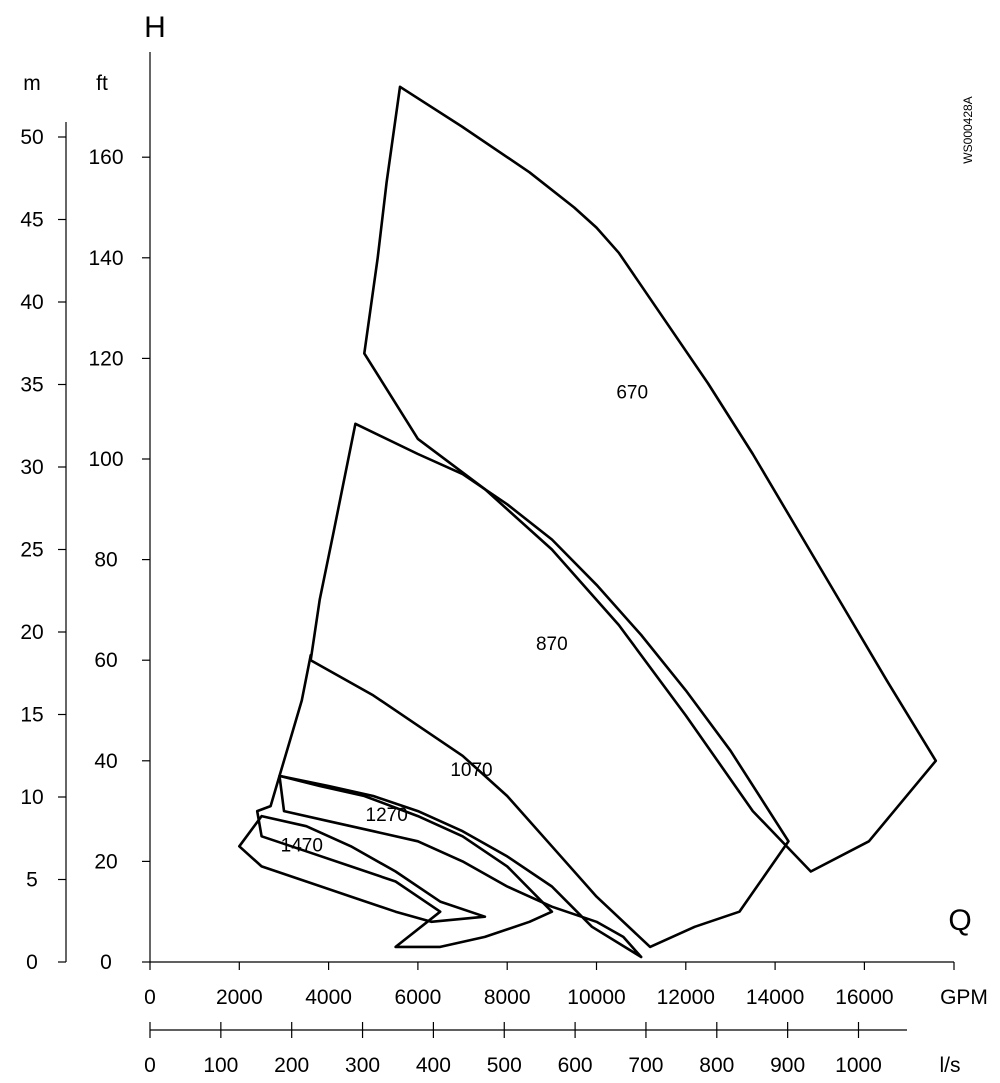 The image size is (1000, 1083). What do you see at coordinates (105, 459) in the screenshot?
I see `y-imperial-tick-label: 100` at bounding box center [105, 459].